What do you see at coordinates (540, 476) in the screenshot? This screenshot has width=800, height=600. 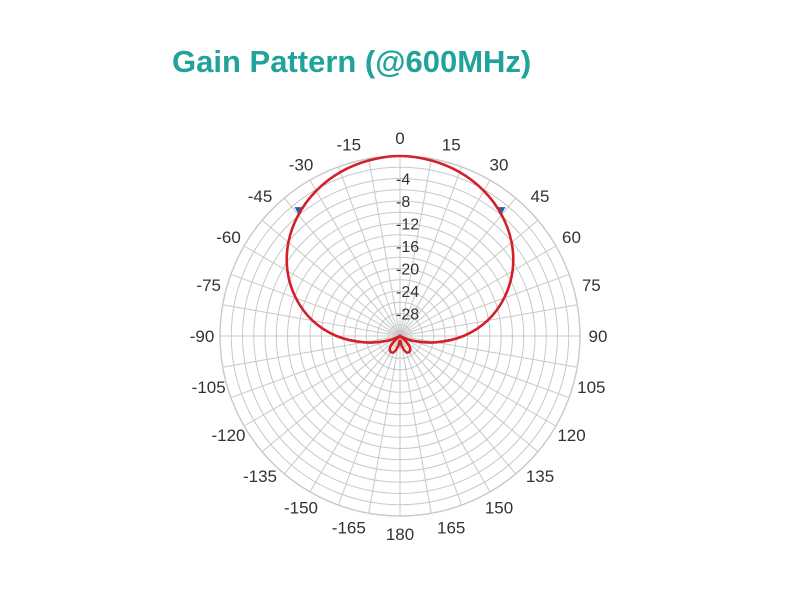 I see `angle-tick-label: 135` at bounding box center [540, 476].